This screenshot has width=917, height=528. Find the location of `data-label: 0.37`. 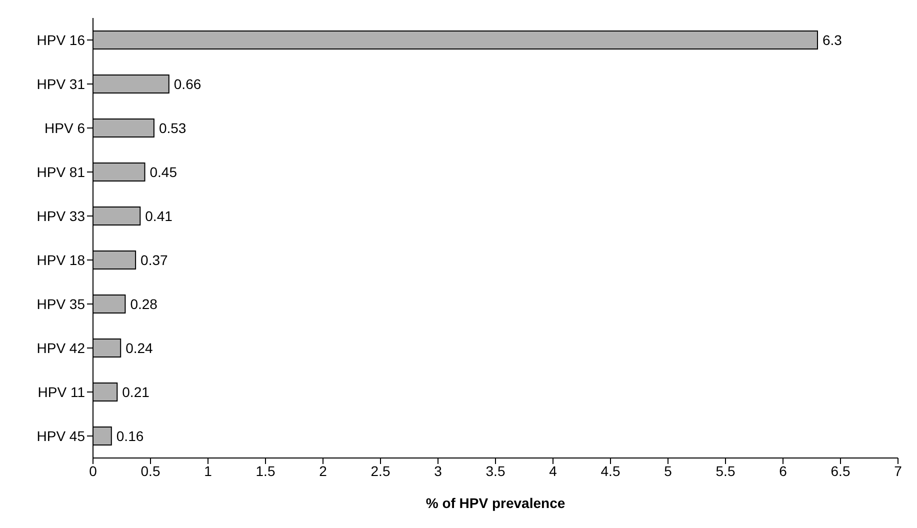

data-label: 0.37 is located at coordinates (154, 260).